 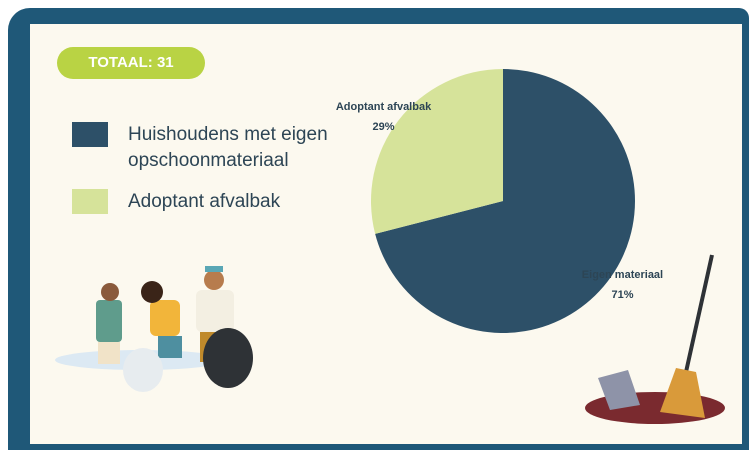 What do you see at coordinates (437, 151) in the screenshot?
I see `pie-slice` at bounding box center [437, 151].